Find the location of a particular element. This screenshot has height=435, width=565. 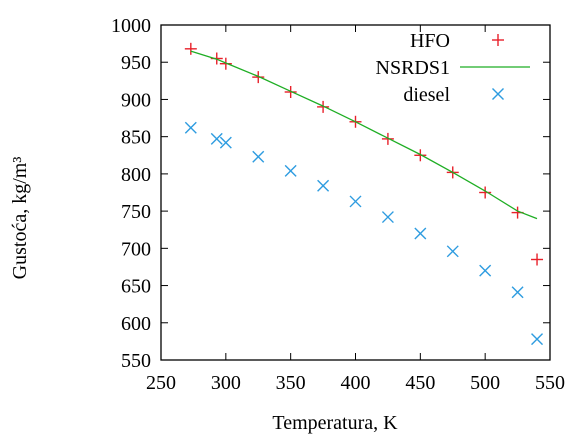

y-tick-label: 700 is located at coordinates (136, 249).